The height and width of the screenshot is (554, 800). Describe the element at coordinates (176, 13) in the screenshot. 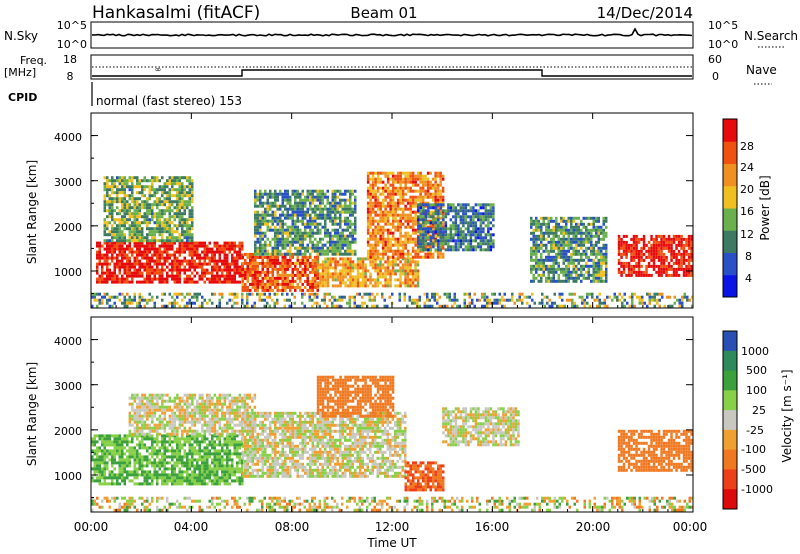

I see `station-title: Hankasalmi (fitACF)` at that location.